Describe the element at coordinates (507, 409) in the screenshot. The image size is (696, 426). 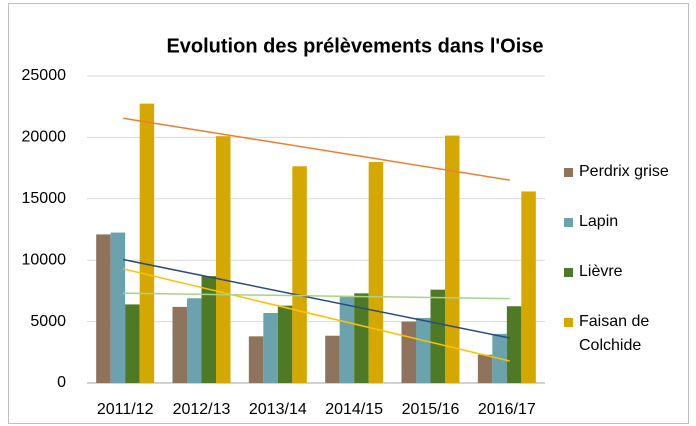
I see `x-tick-label: 2016/17` at that location.